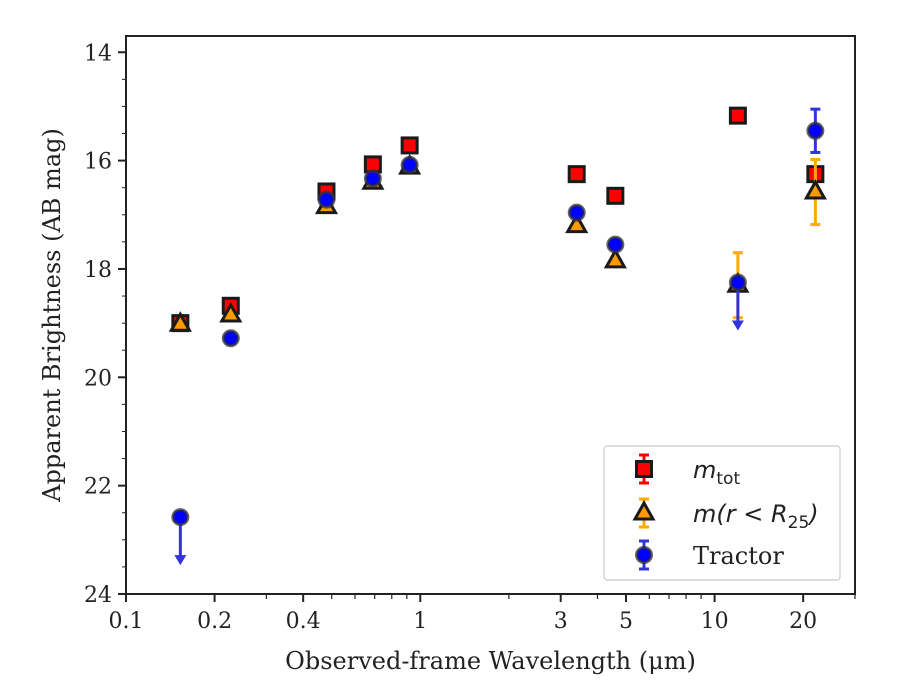 Image resolution: width=900 pixels, height=700 pixels. Describe the element at coordinates (756, 516) in the screenshot. I see `legend-label: m(r < R25)` at that location.